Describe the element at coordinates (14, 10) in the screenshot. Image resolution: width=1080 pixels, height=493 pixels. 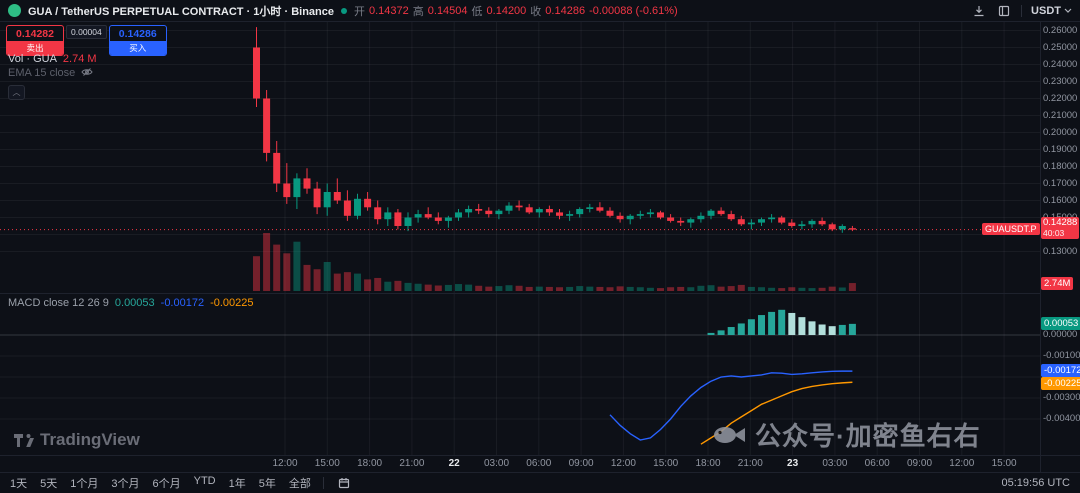
I see `symbol-logo-icon` at that location.